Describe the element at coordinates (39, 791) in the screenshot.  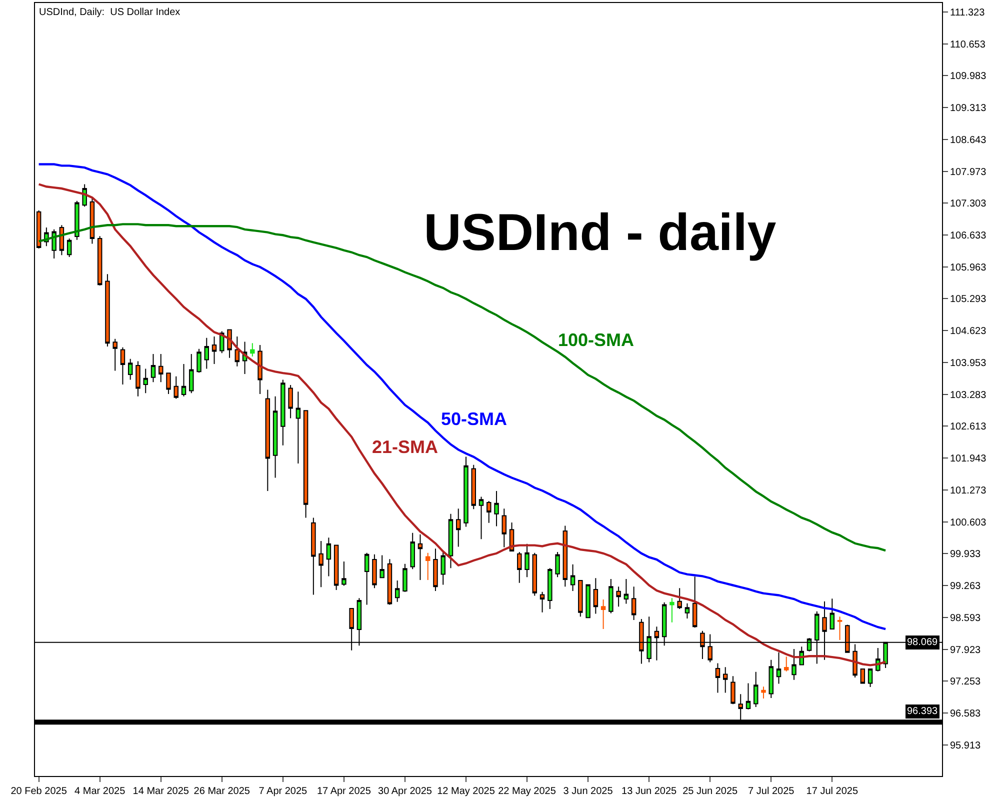
I see `x-tick-label: 20 Feb 2025` at that location.